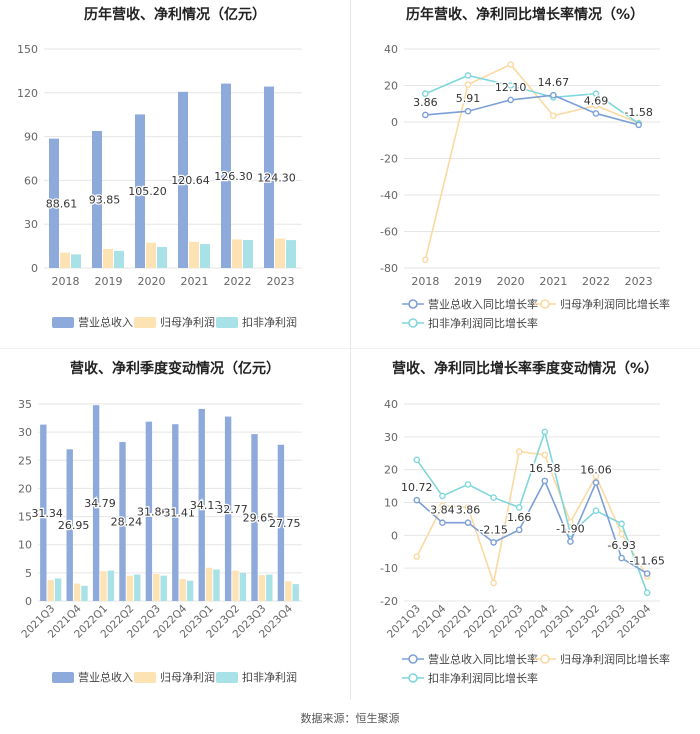 The height and width of the screenshot is (734, 700). What do you see at coordinates (570, 529) in the screenshot?
I see `data-label: -1.90` at bounding box center [570, 529].